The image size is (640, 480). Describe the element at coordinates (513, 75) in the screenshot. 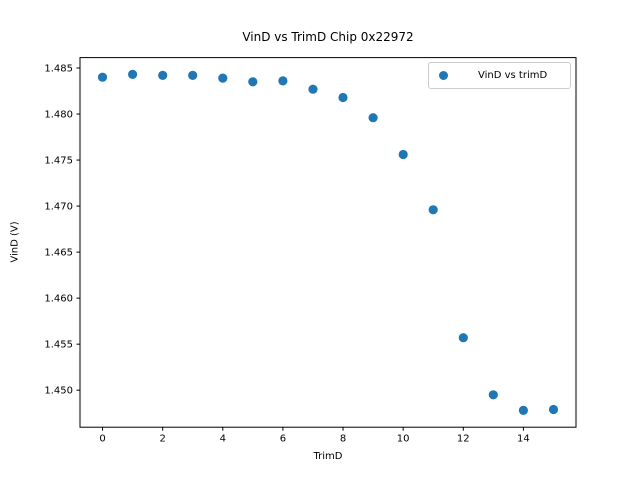

I see `legend-entry-label: VinD vs trimD` at that location.